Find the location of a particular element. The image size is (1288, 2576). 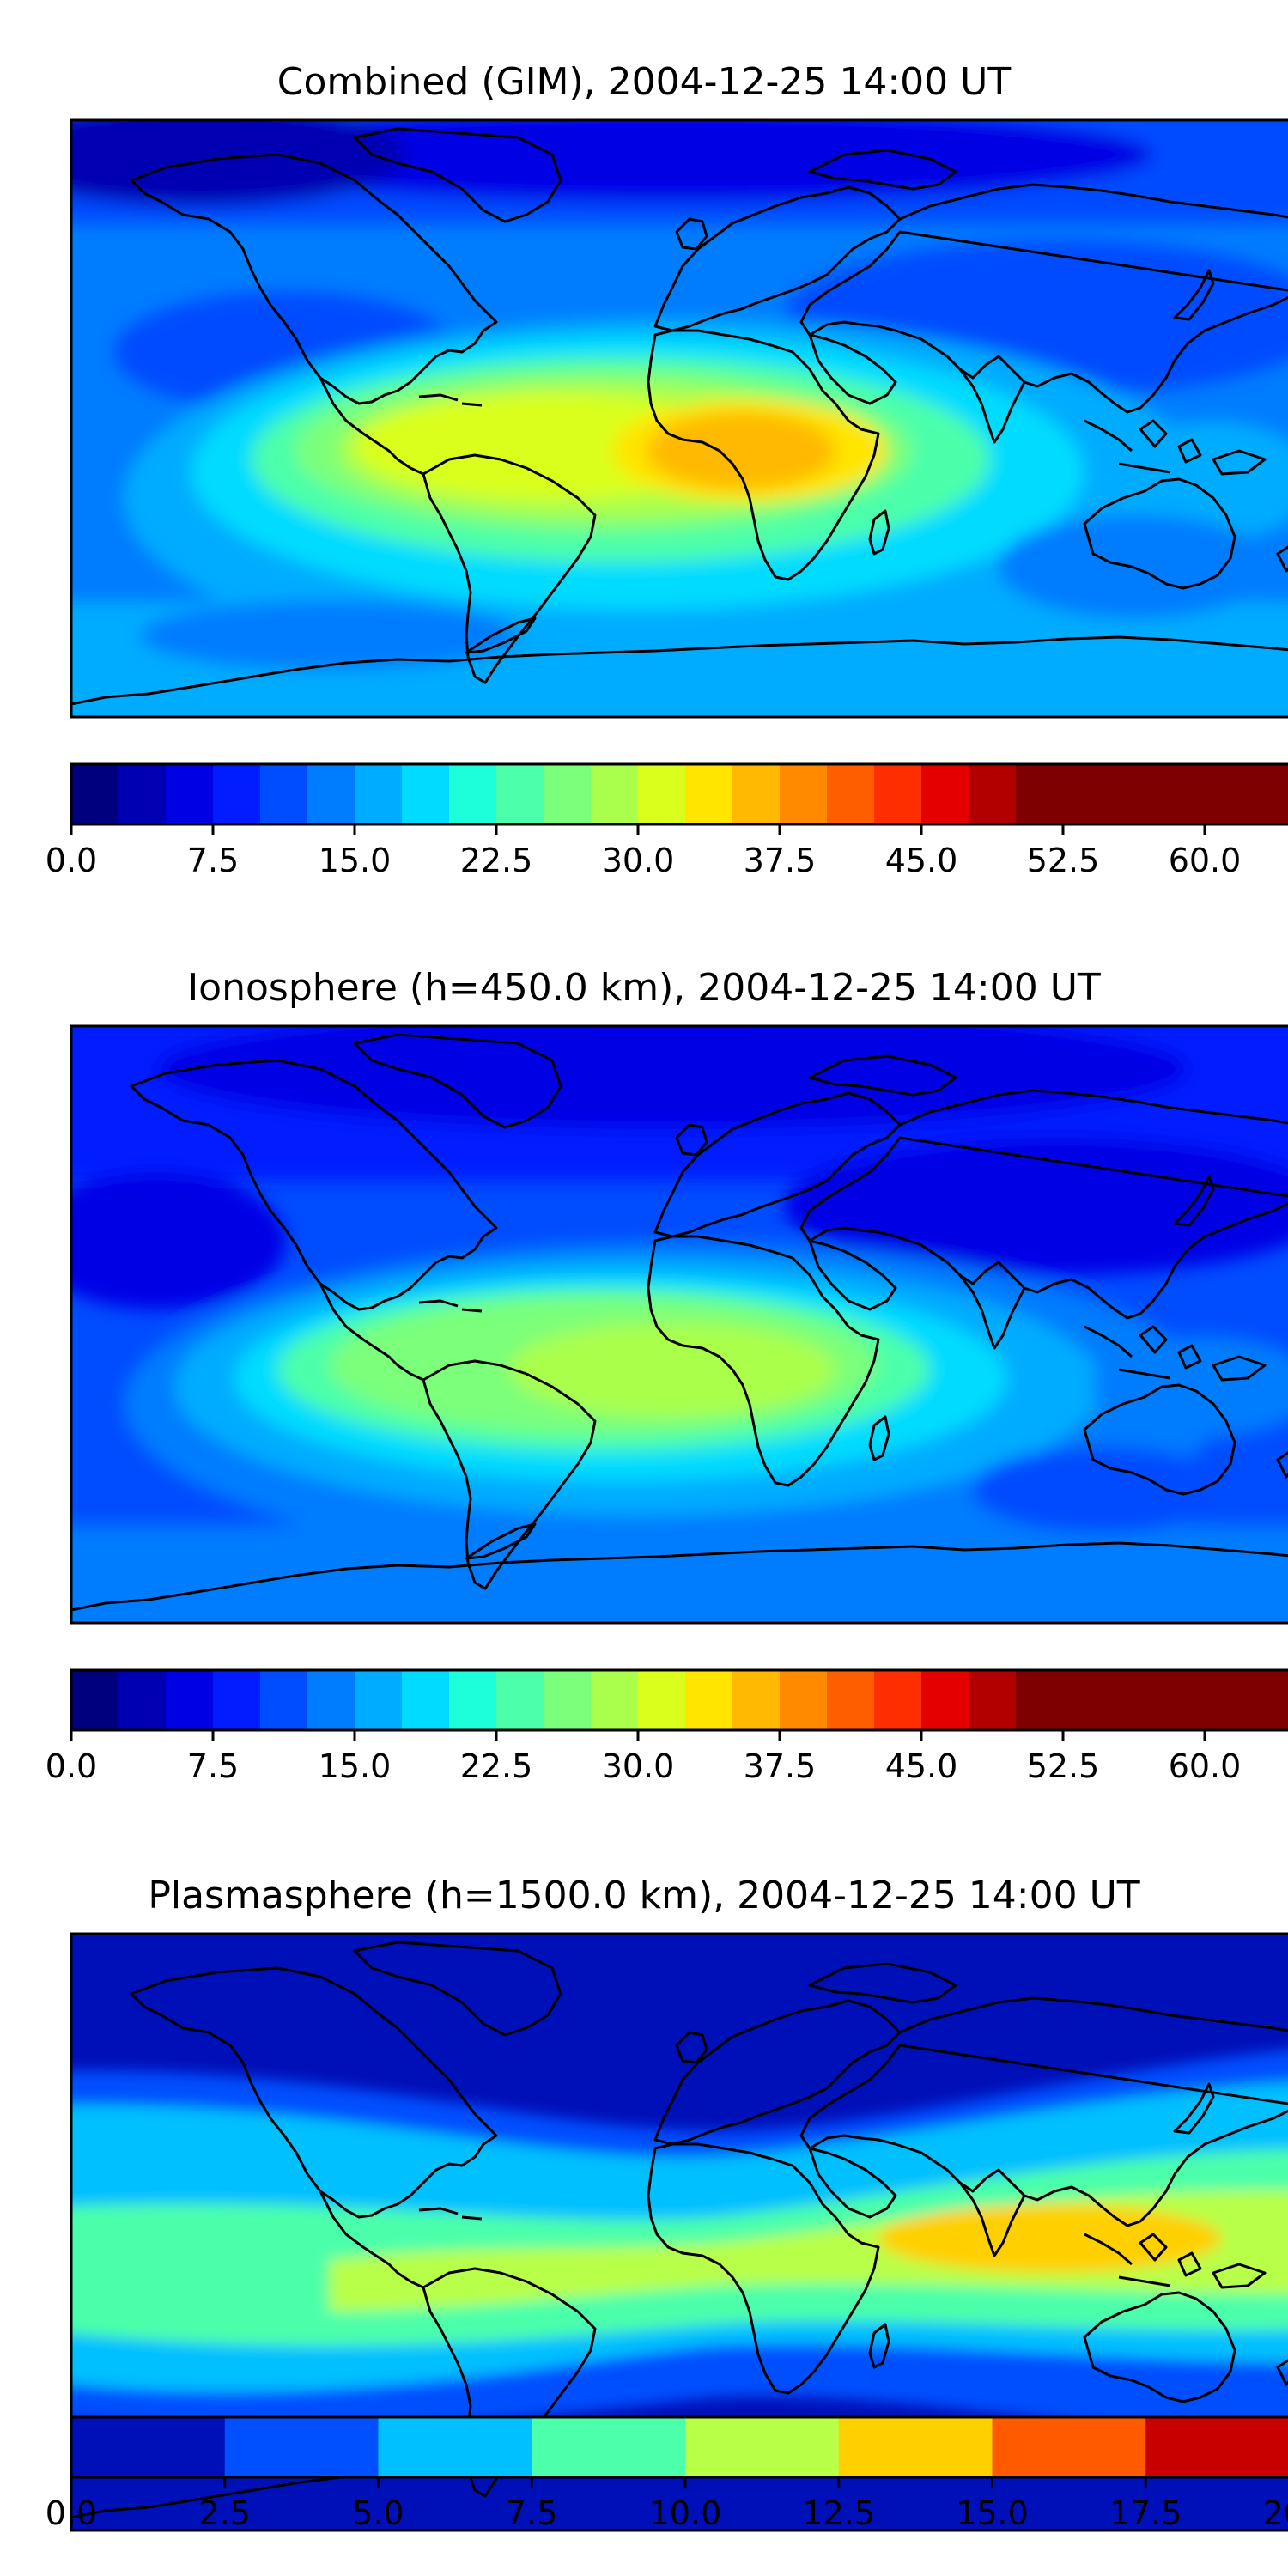

colorbar-plasmasphere: 0.0 2.5 5.0 7.5 10.0 12.5 15.0 17.5 20.0 is located at coordinates (667, 2473).